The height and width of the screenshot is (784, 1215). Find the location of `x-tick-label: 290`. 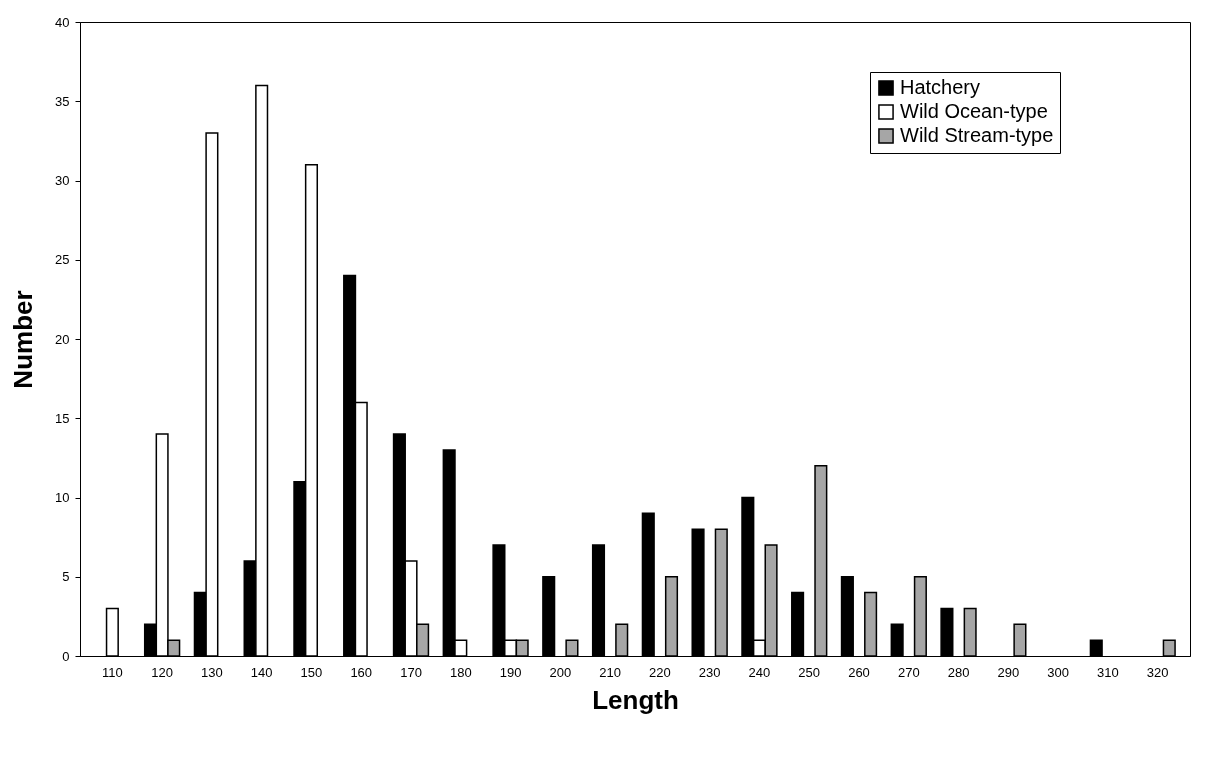

x-tick-label: 290 is located at coordinates (1008, 672).